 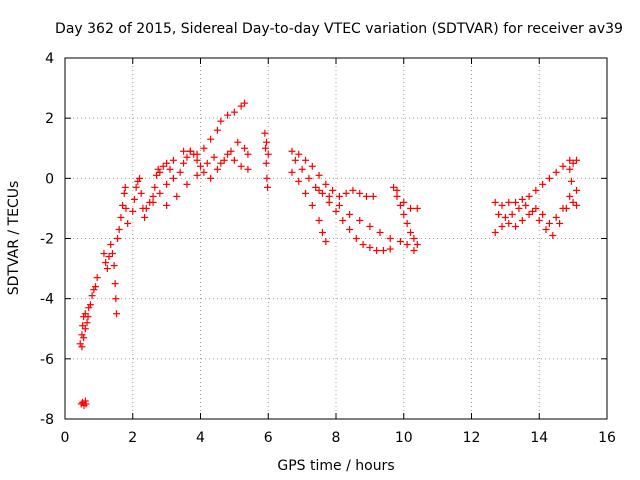 I want to click on y-tick-label: -2, so click(x=47, y=240).